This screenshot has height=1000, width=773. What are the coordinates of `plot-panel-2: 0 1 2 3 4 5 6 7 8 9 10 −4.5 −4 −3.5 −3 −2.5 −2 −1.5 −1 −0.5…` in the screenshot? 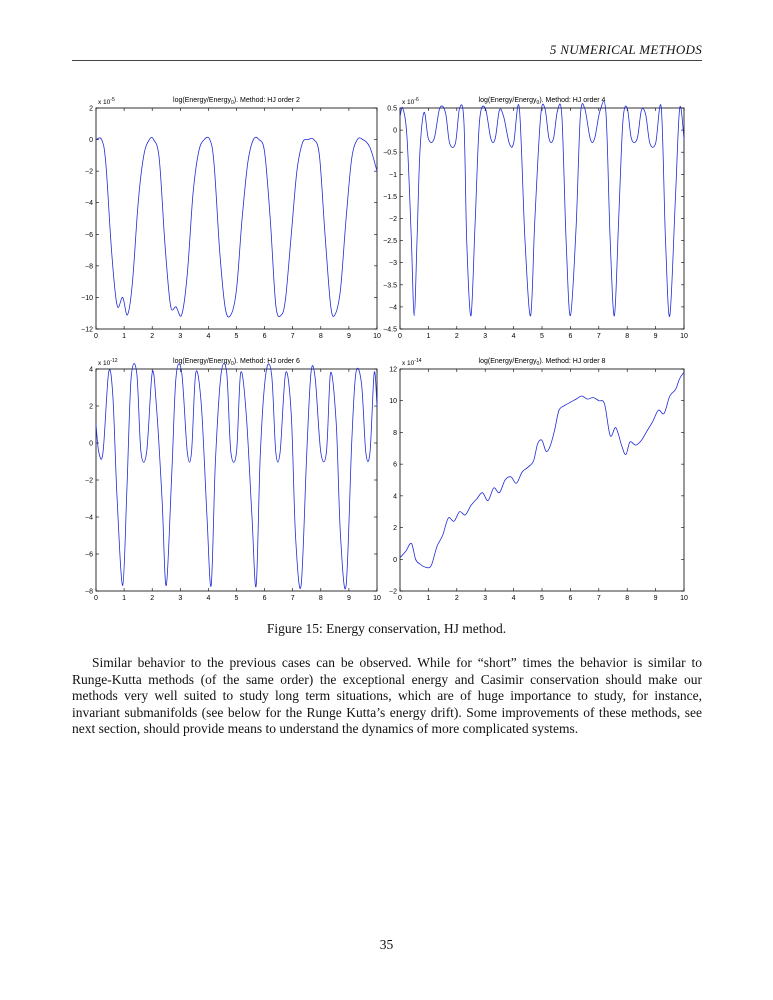 It's located at (535, 218).